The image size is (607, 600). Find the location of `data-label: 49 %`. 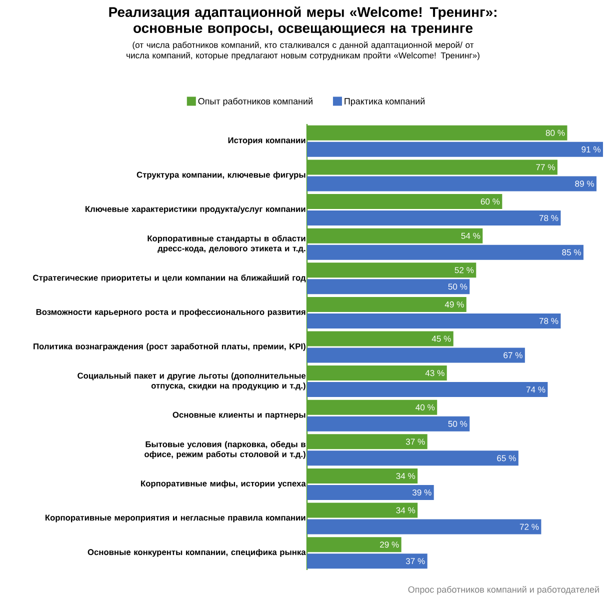

data-label: 49 % is located at coordinates (454, 304).